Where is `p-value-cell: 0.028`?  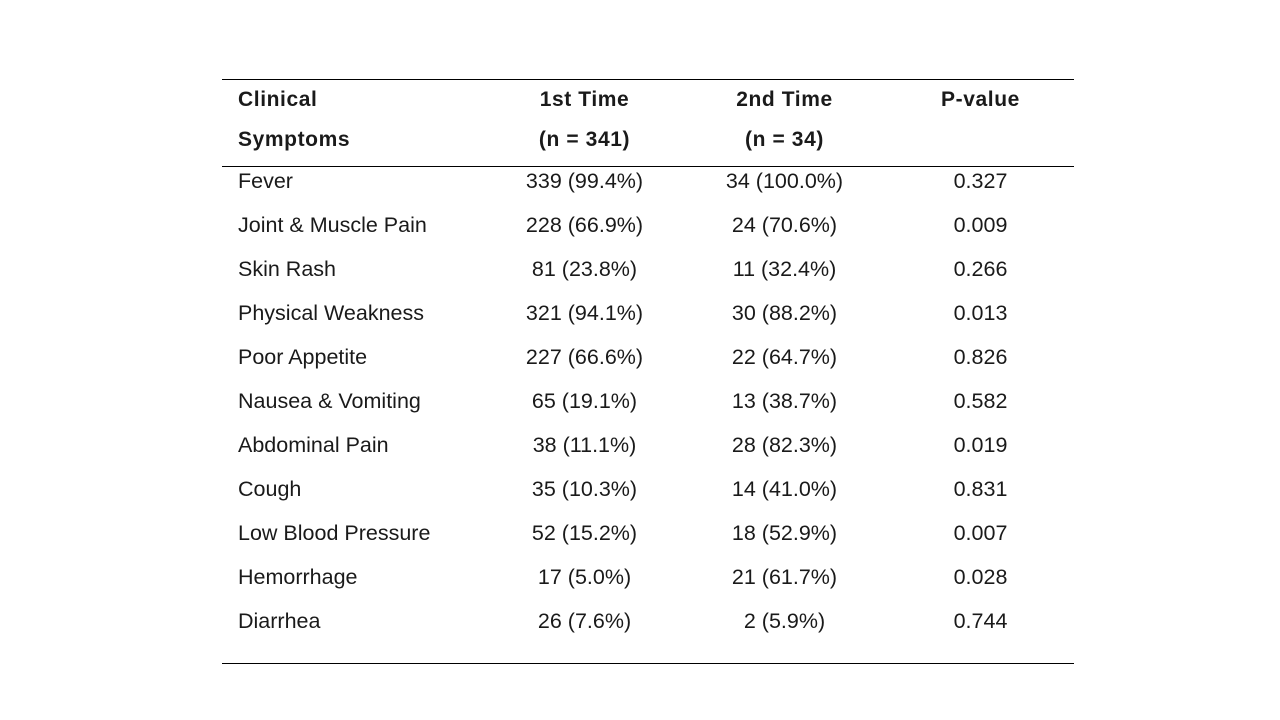 p-value-cell: 0.028 is located at coordinates (980, 577).